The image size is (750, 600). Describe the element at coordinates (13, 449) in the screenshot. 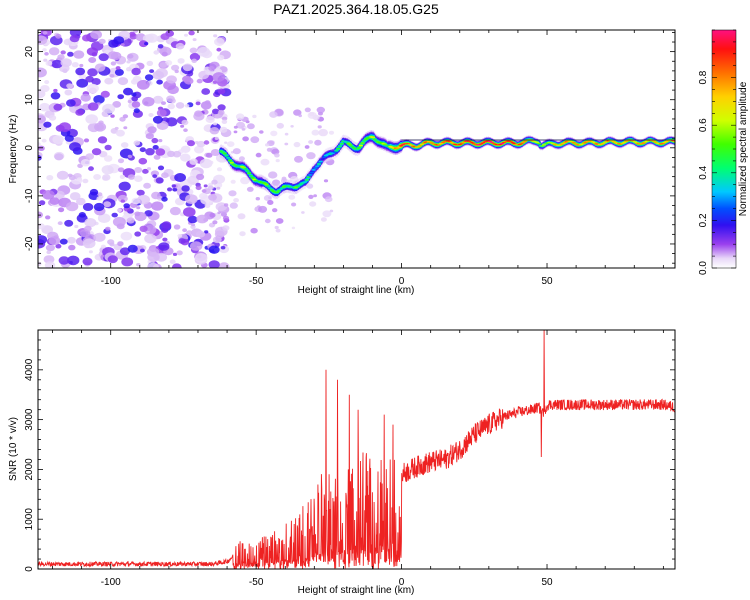

I see `snr-ylabel: SNR (10 * v/v)` at that location.